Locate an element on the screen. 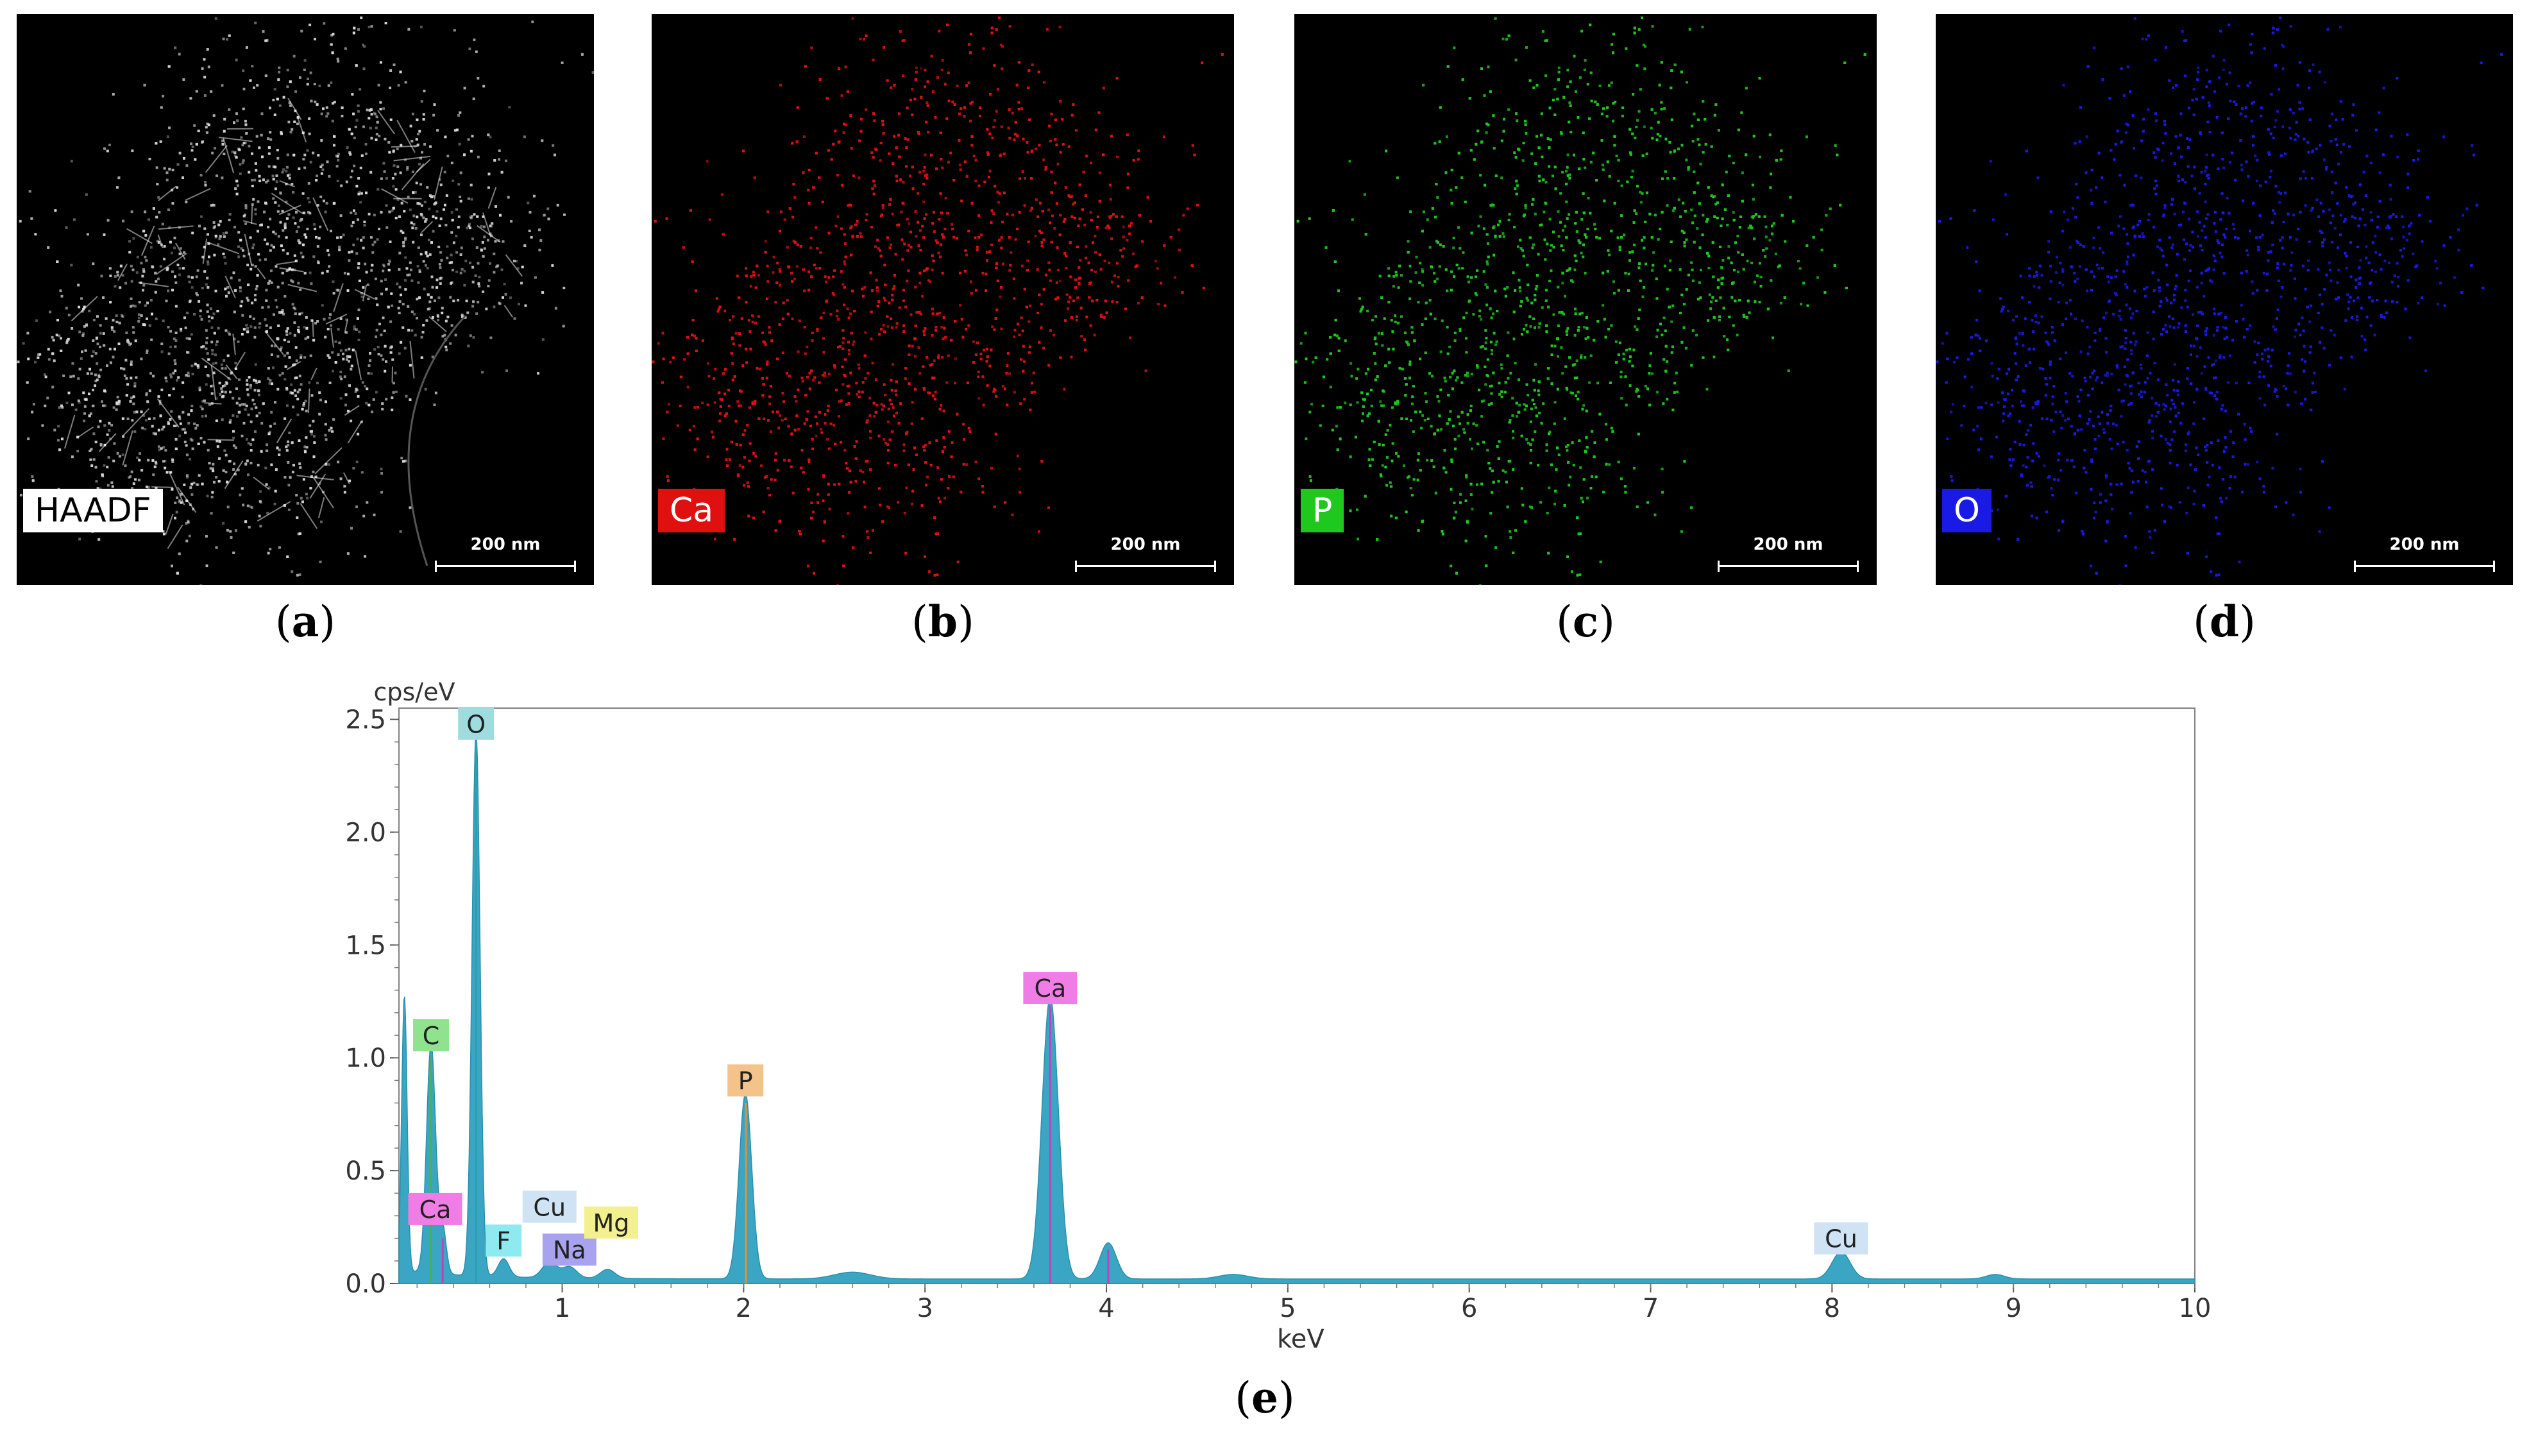  element-annotation-label: Na is located at coordinates (569, 1250).